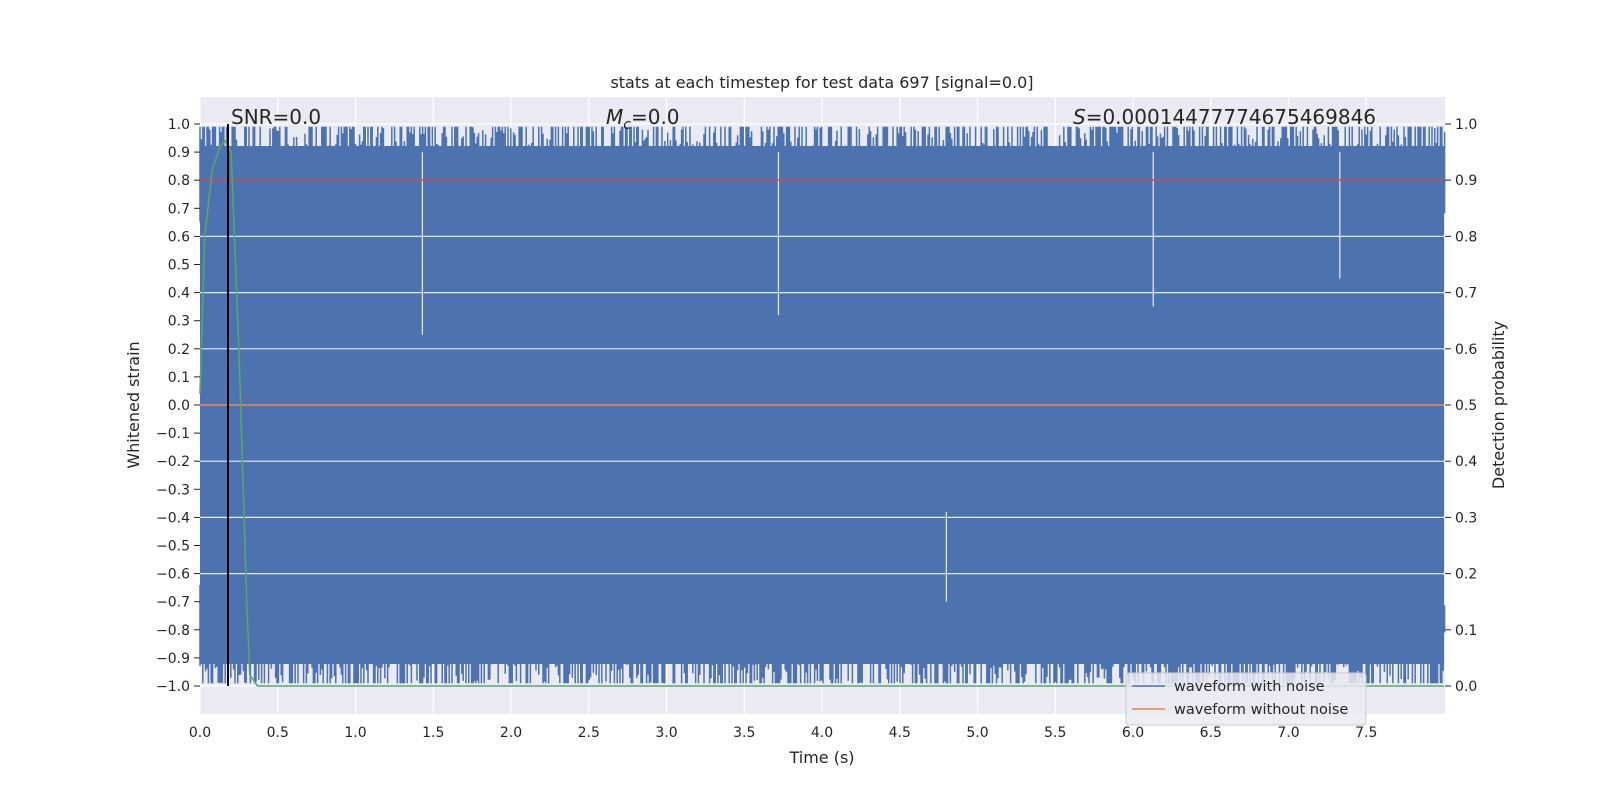  I want to click on x-tick-label-7: 3.5, so click(744, 733).